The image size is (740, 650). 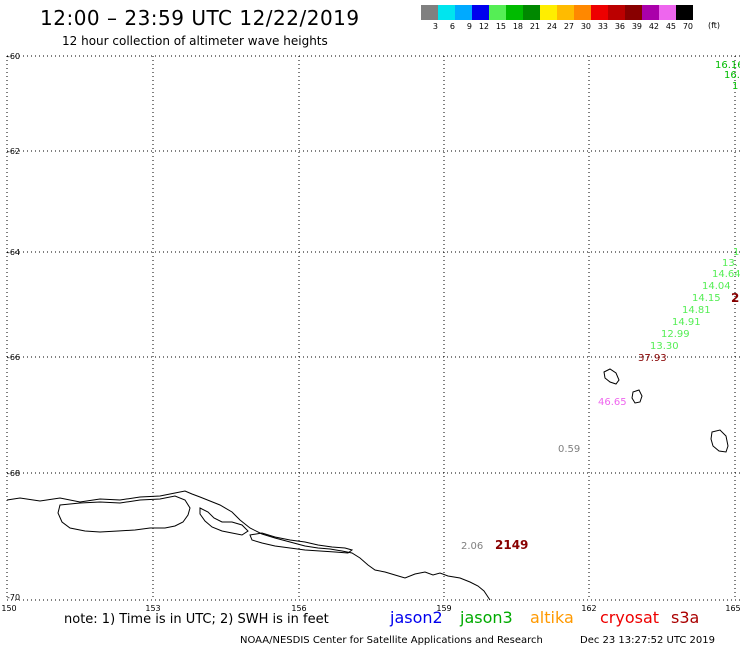 What do you see at coordinates (687, 26) in the screenshot?
I see `color-scale-label: 70` at bounding box center [687, 26].